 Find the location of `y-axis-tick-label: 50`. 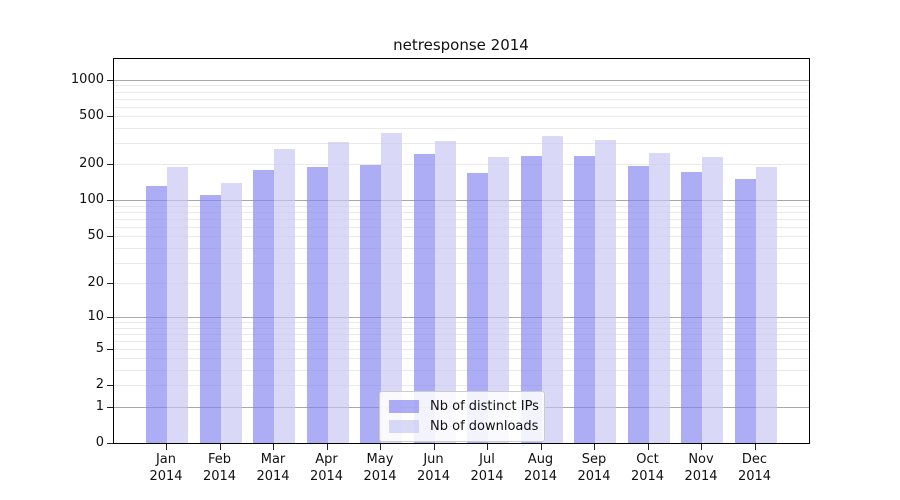

y-axis-tick-label: 50 is located at coordinates (95, 236).